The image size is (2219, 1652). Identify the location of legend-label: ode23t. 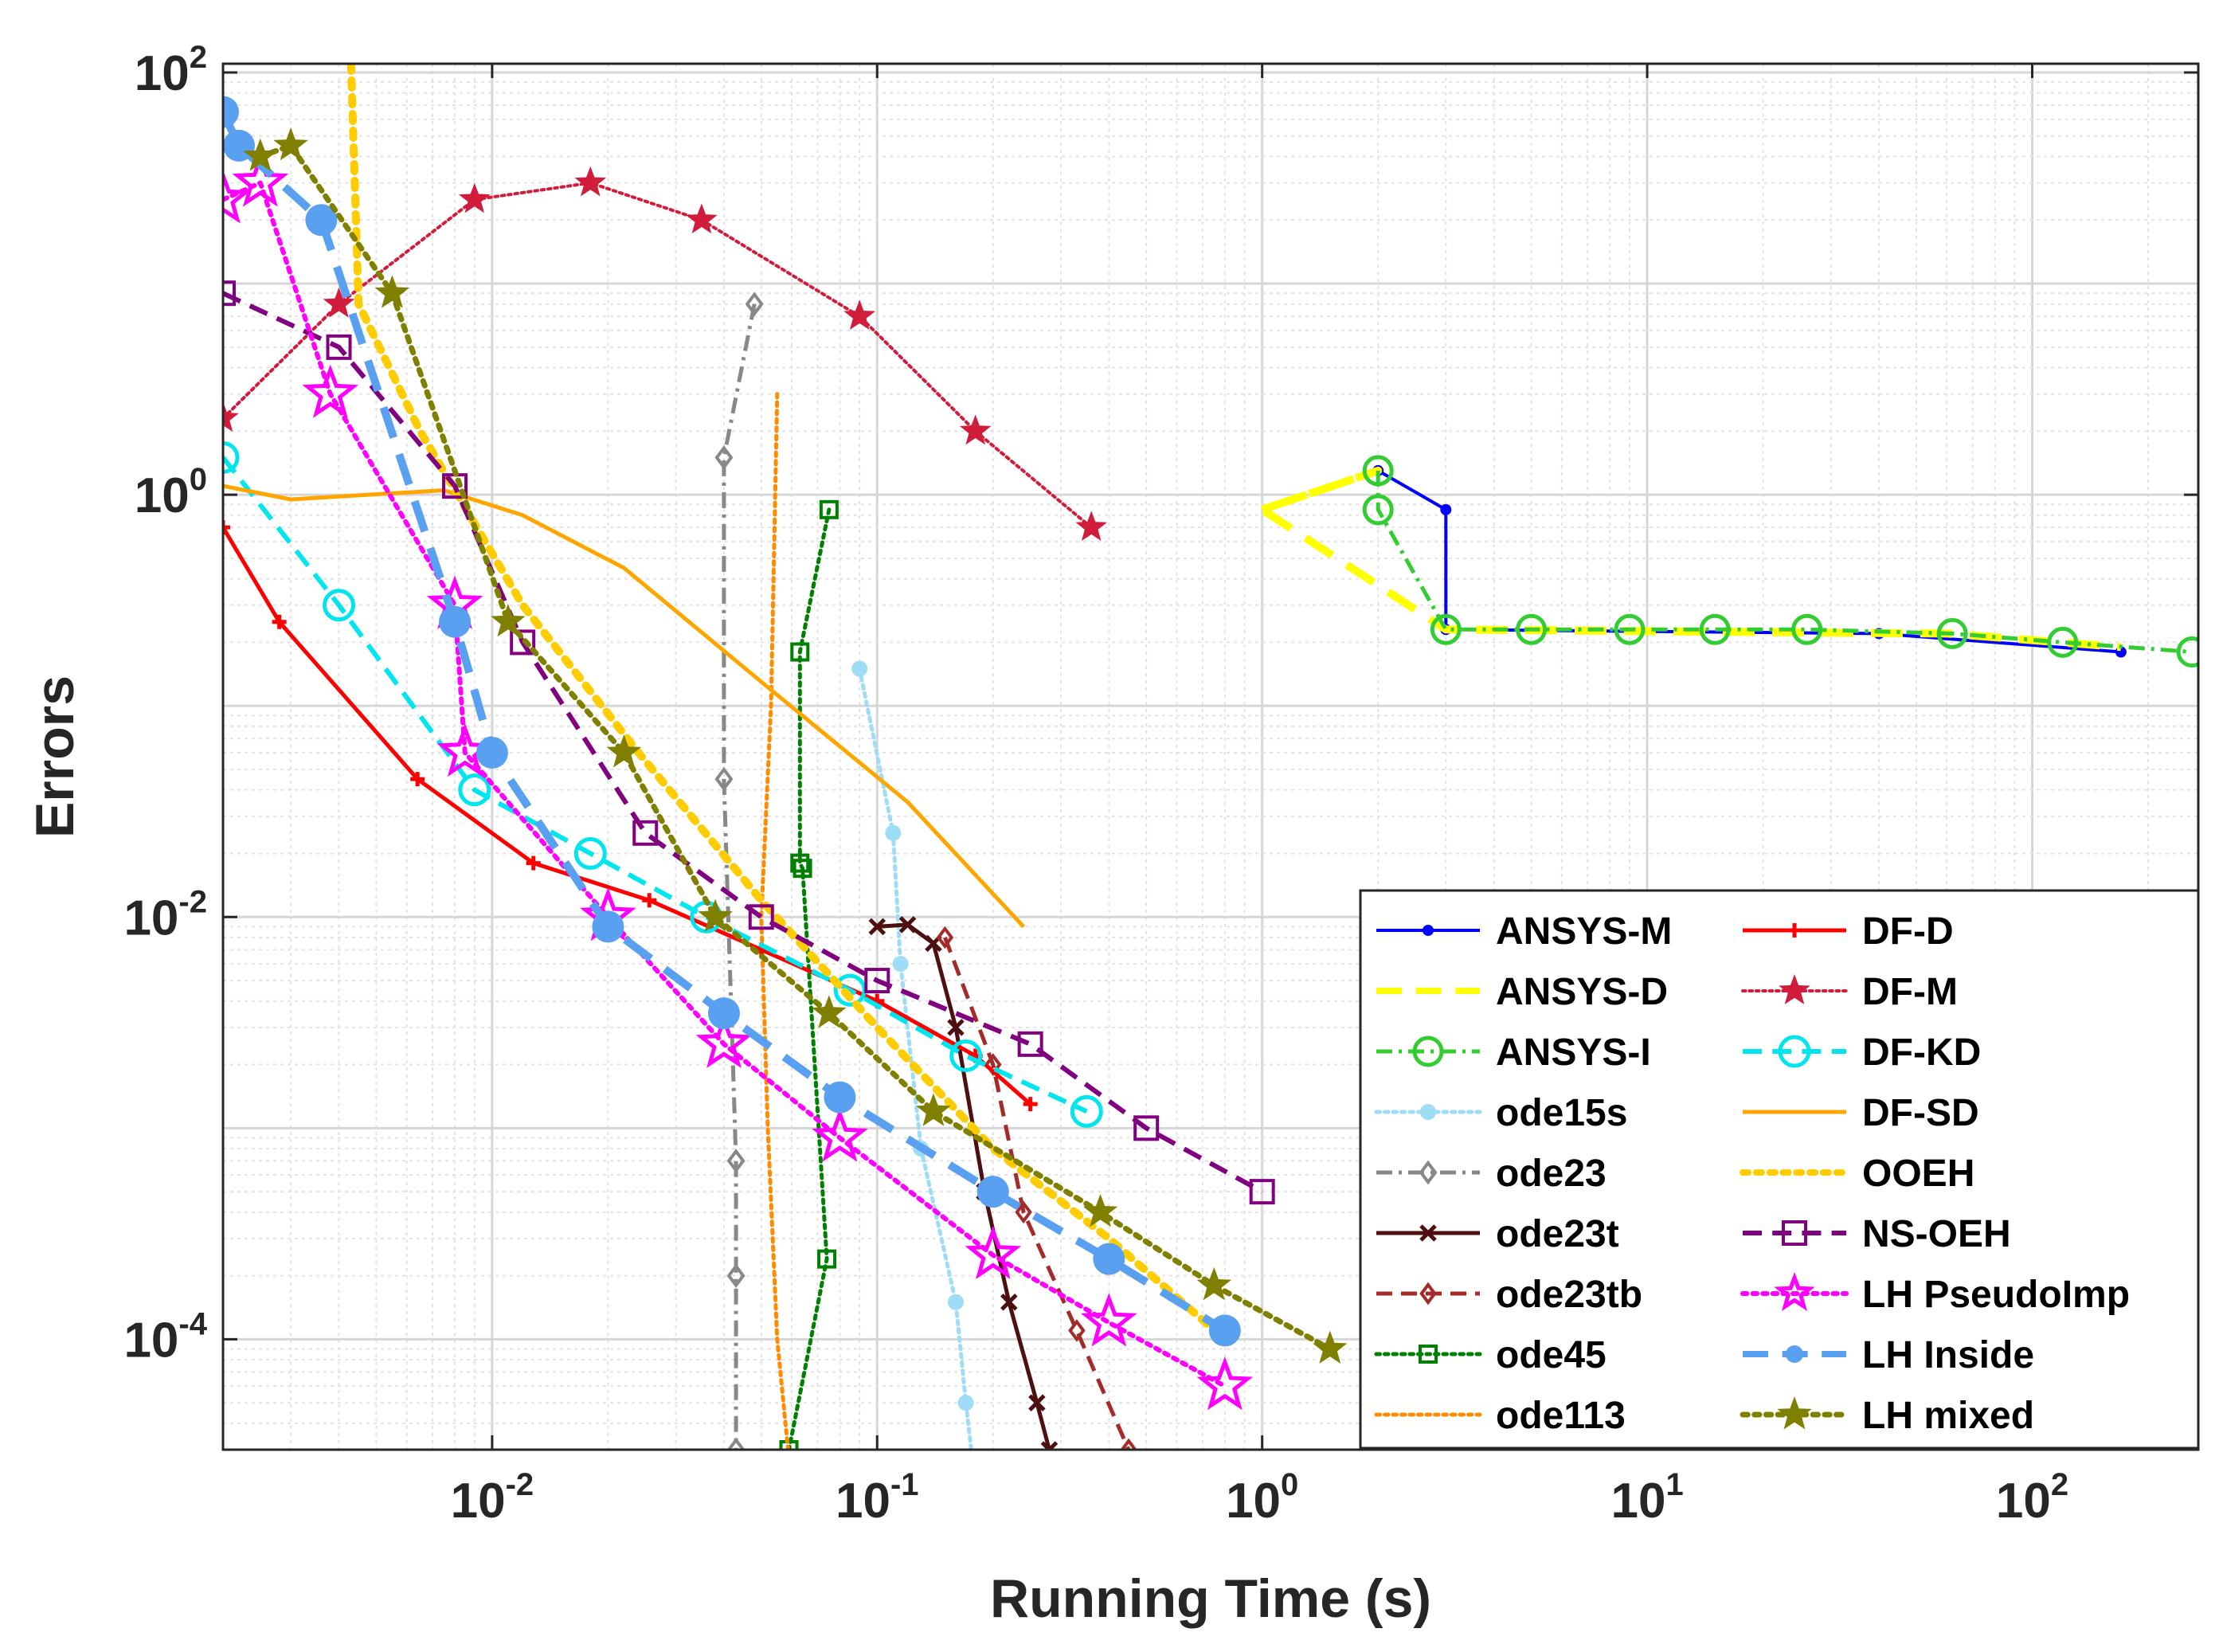
(1557, 1234).